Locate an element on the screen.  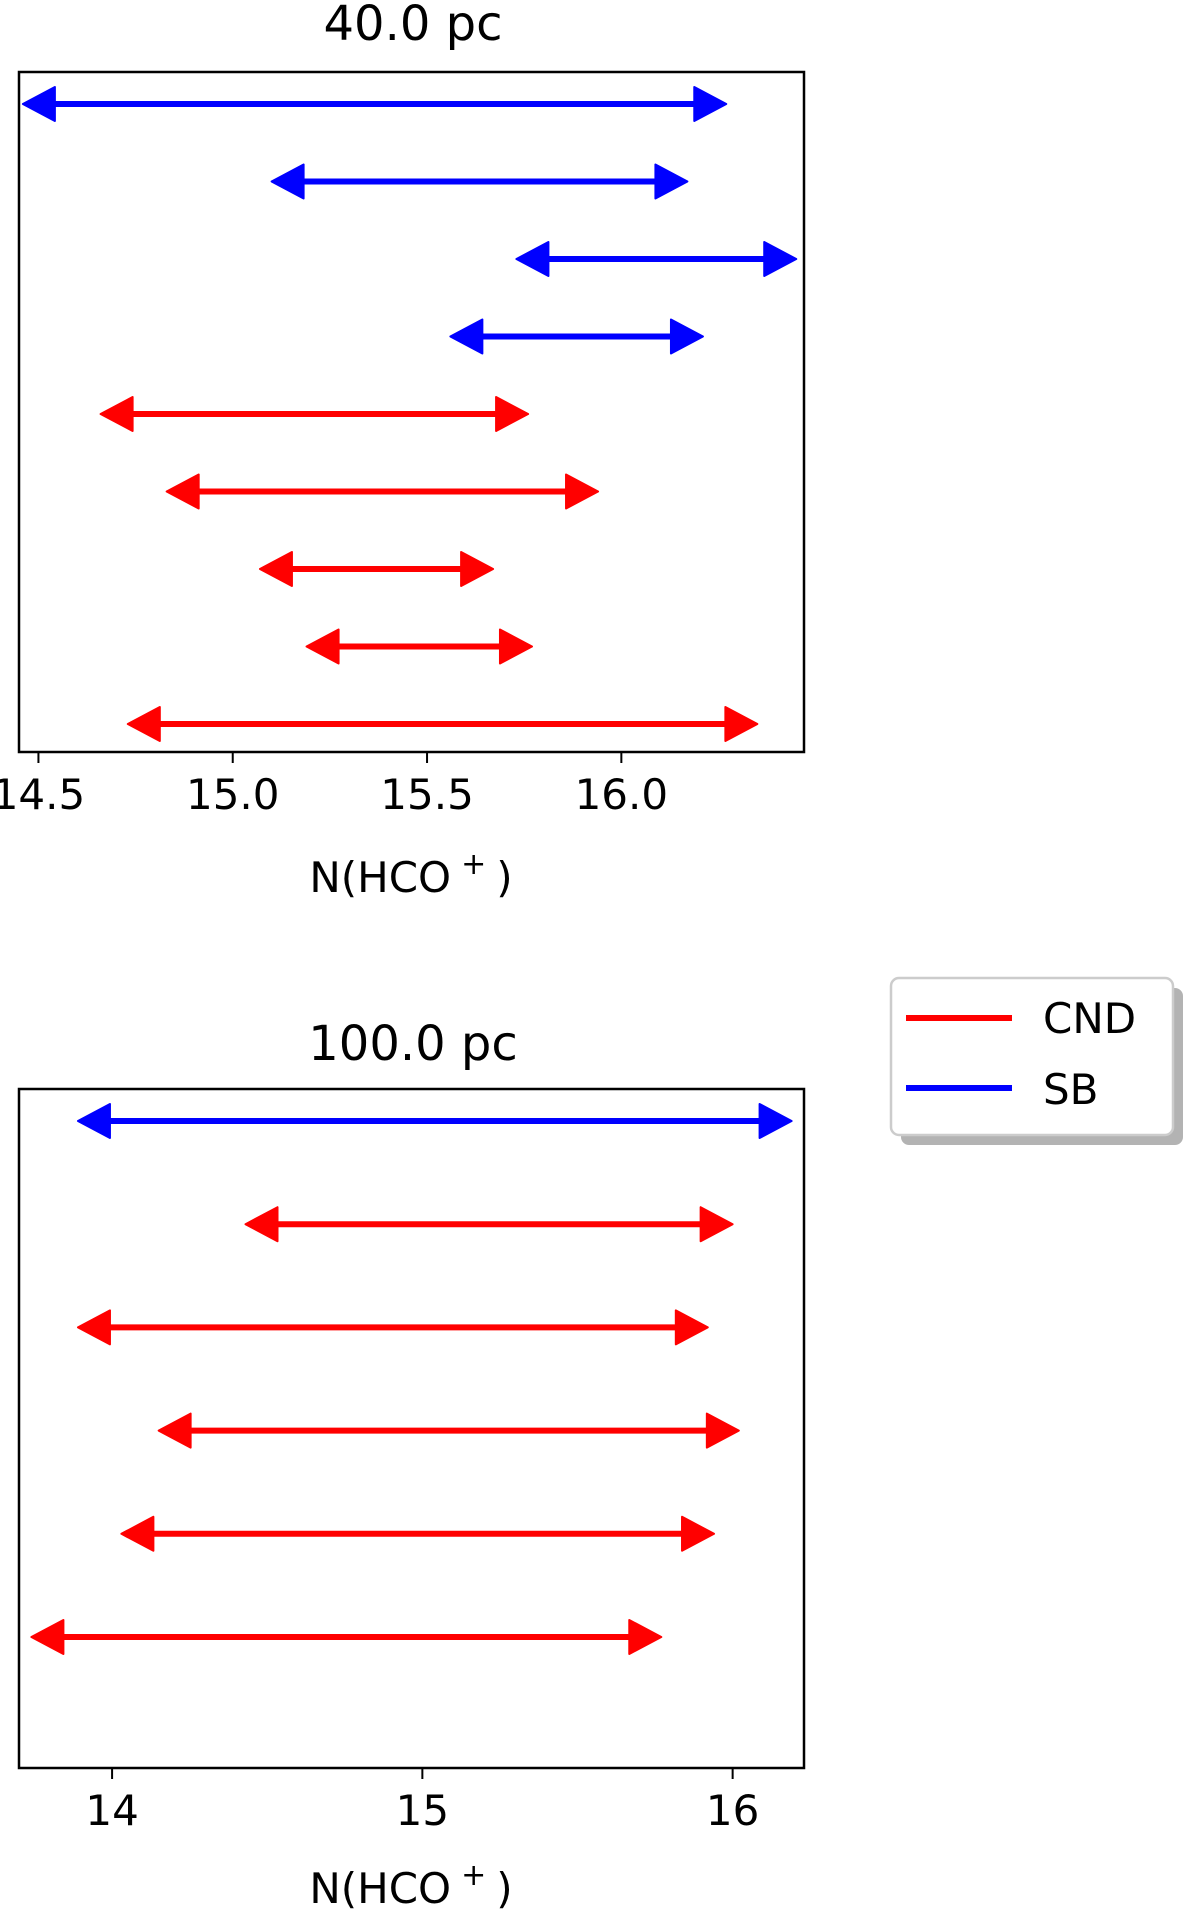
legend: CND SB is located at coordinates (1036, 1060).